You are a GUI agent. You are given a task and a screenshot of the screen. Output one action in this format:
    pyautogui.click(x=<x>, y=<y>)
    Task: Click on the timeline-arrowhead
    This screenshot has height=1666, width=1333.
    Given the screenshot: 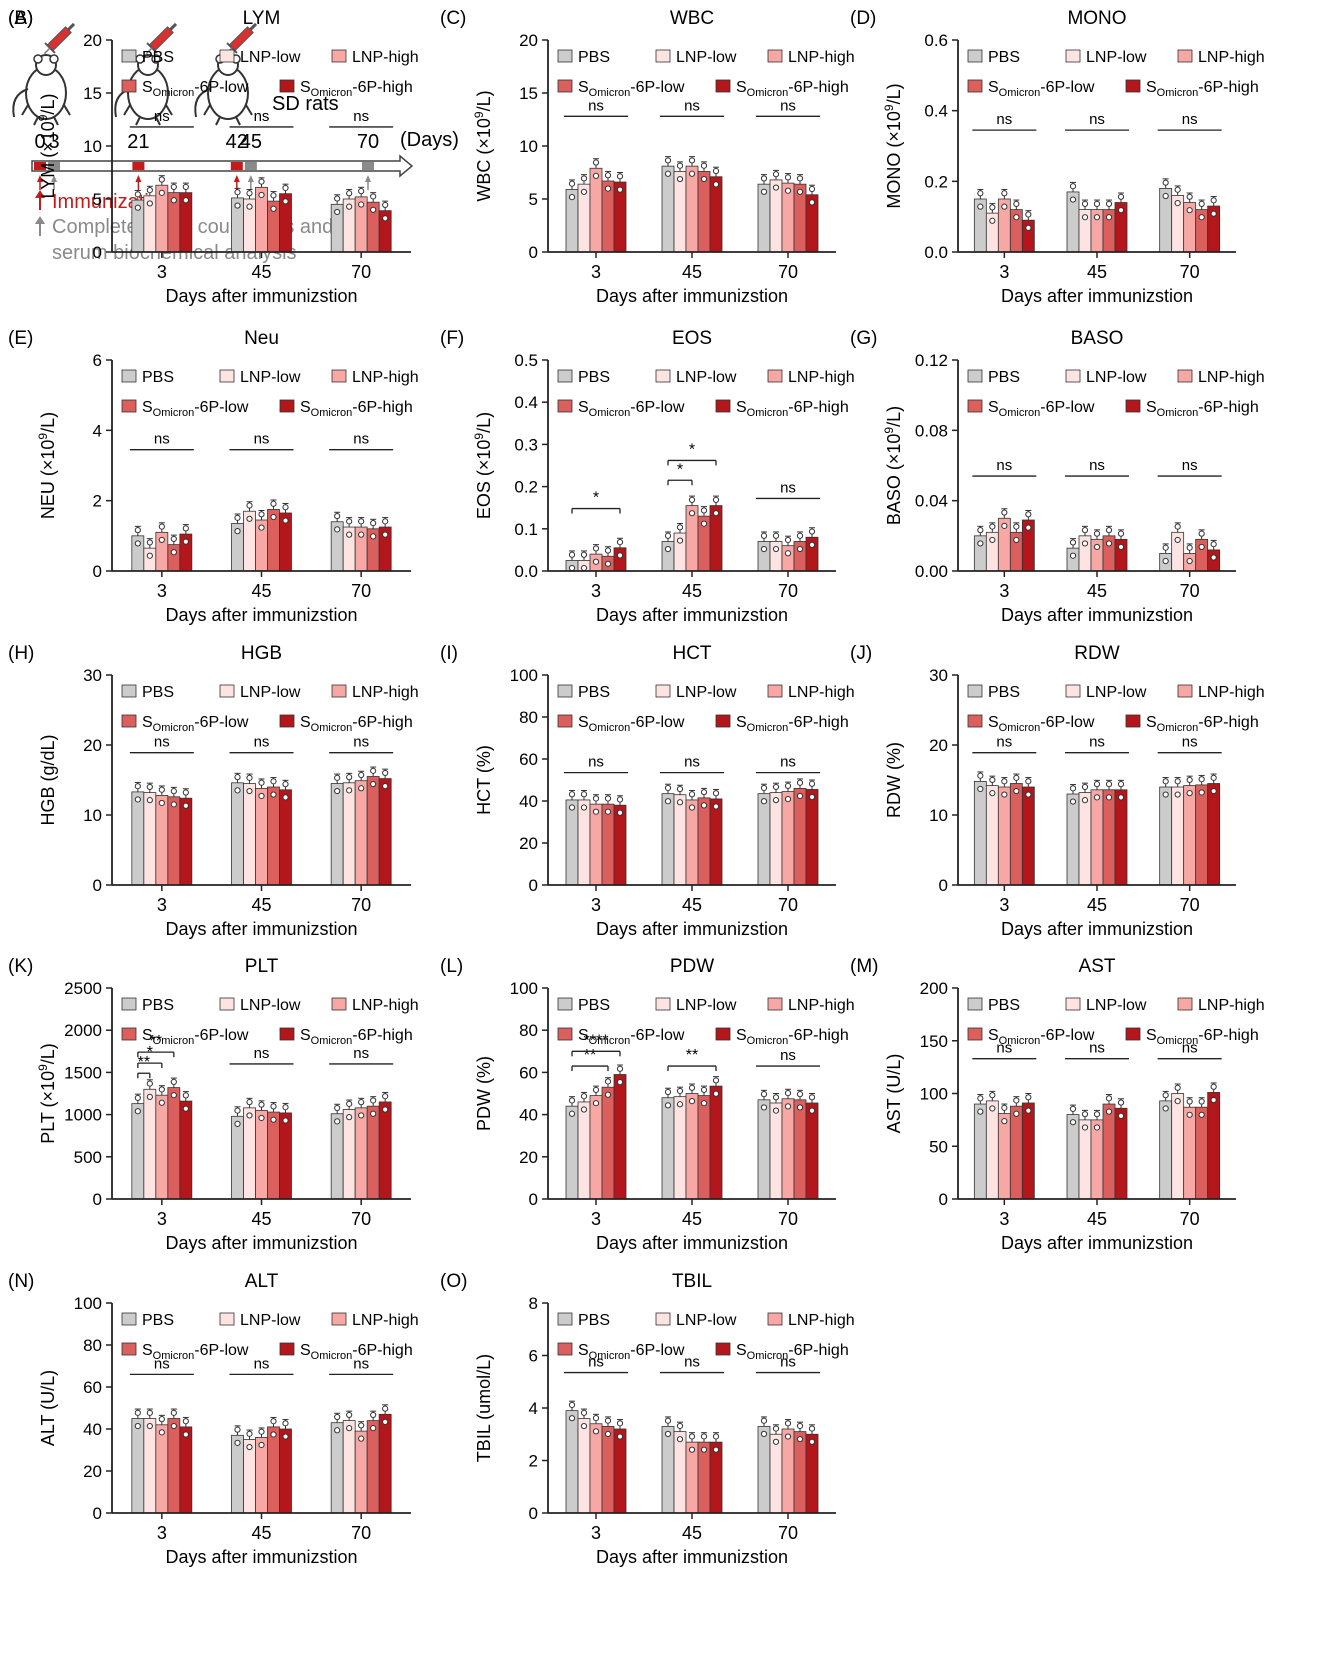 What is the action you would take?
    pyautogui.click(x=40, y=178)
    